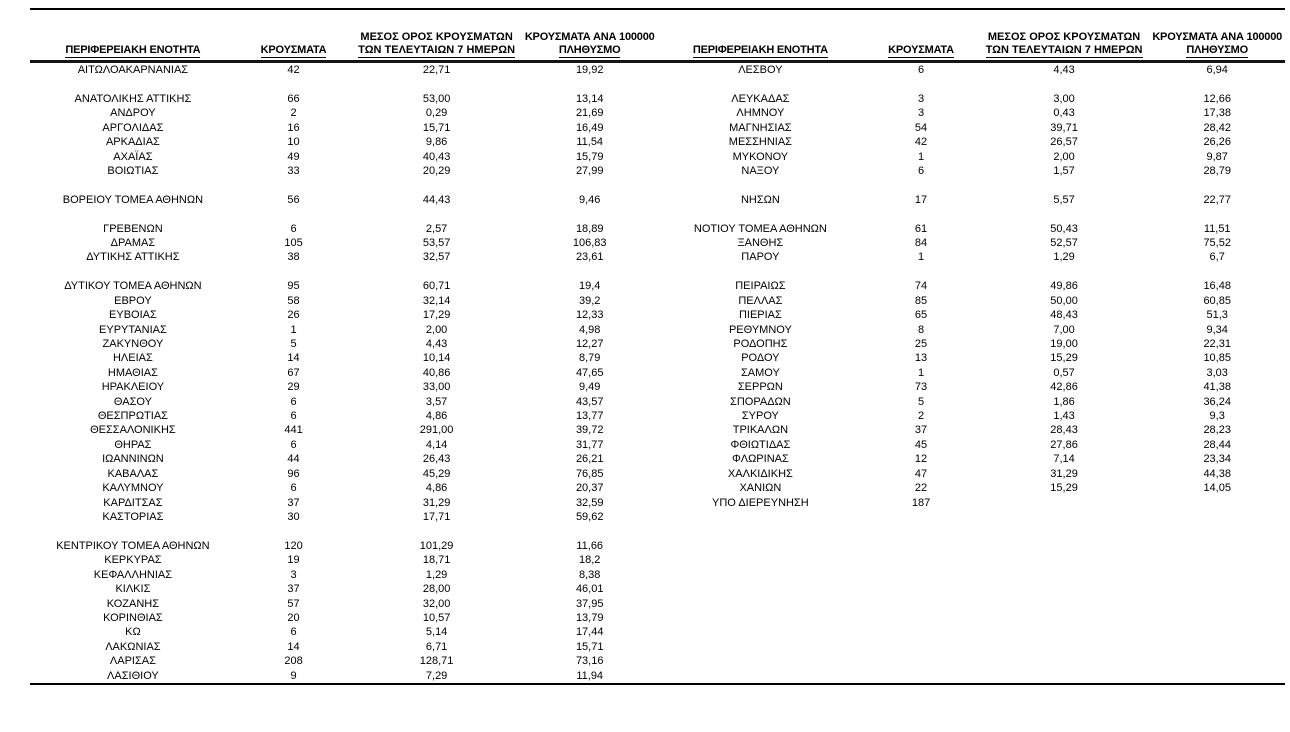  What do you see at coordinates (293, 170) in the screenshot?
I see `left-cases-cell: 33` at bounding box center [293, 170].